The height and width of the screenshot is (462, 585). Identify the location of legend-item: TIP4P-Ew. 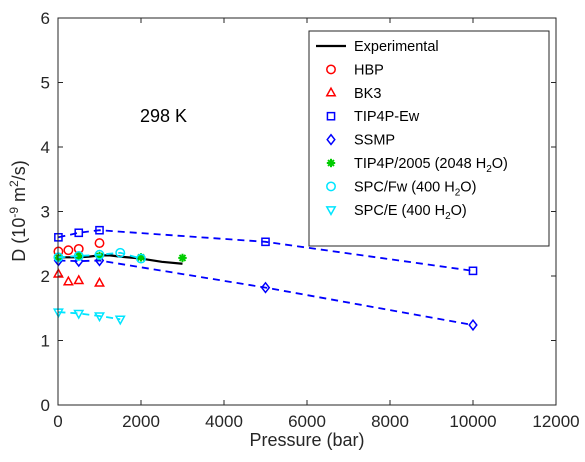
(373, 117).